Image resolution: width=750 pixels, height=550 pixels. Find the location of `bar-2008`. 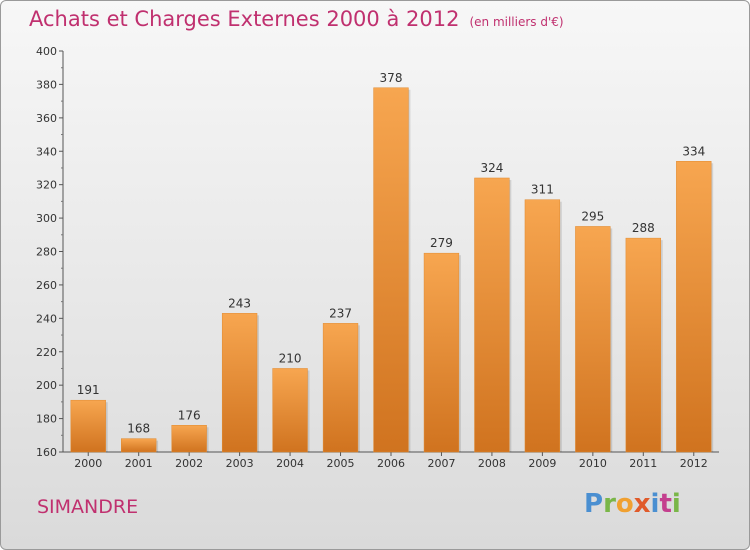

bar-2008 is located at coordinates (492, 315).